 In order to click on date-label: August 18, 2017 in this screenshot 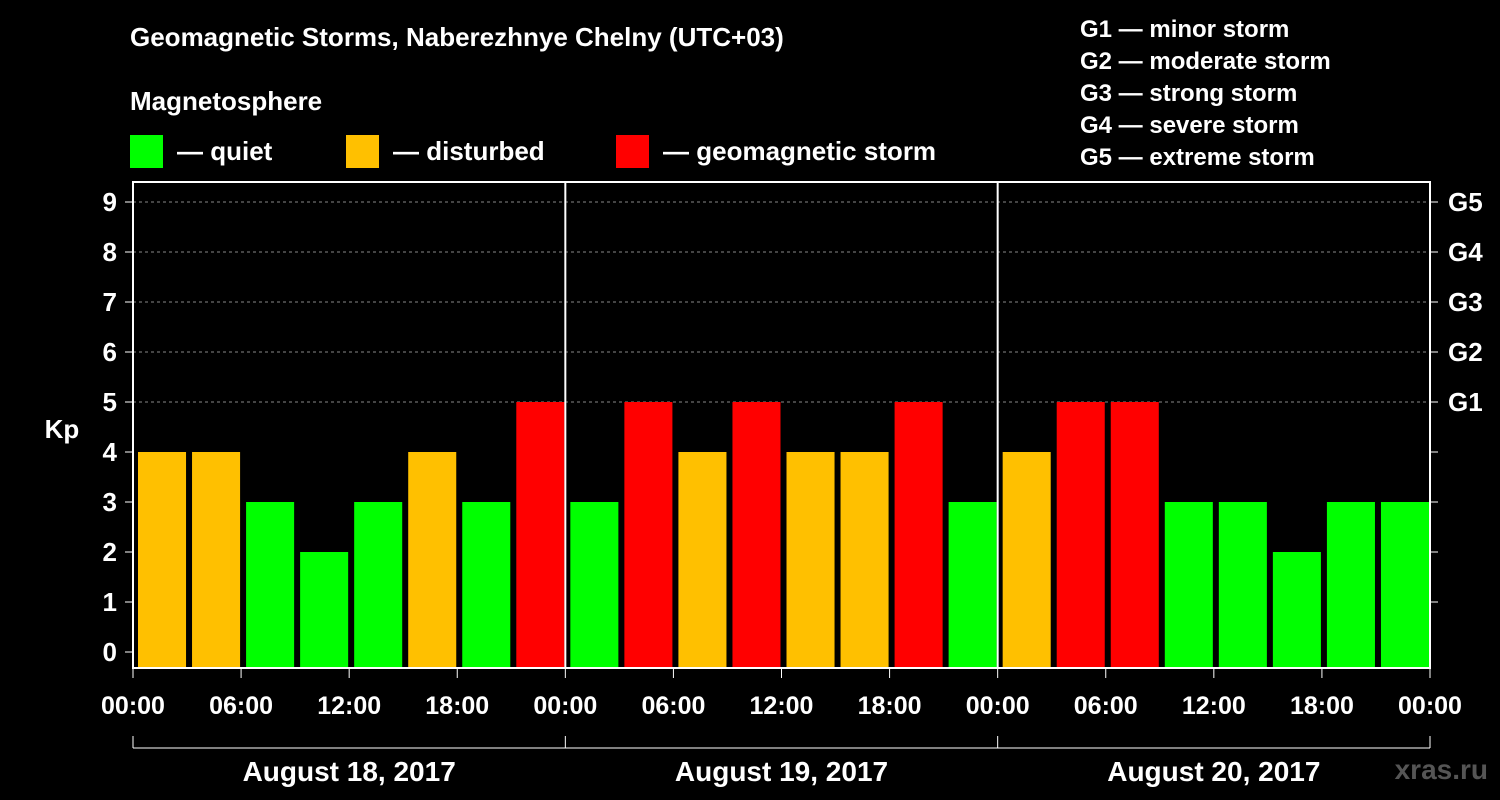, I will do `click(349, 771)`.